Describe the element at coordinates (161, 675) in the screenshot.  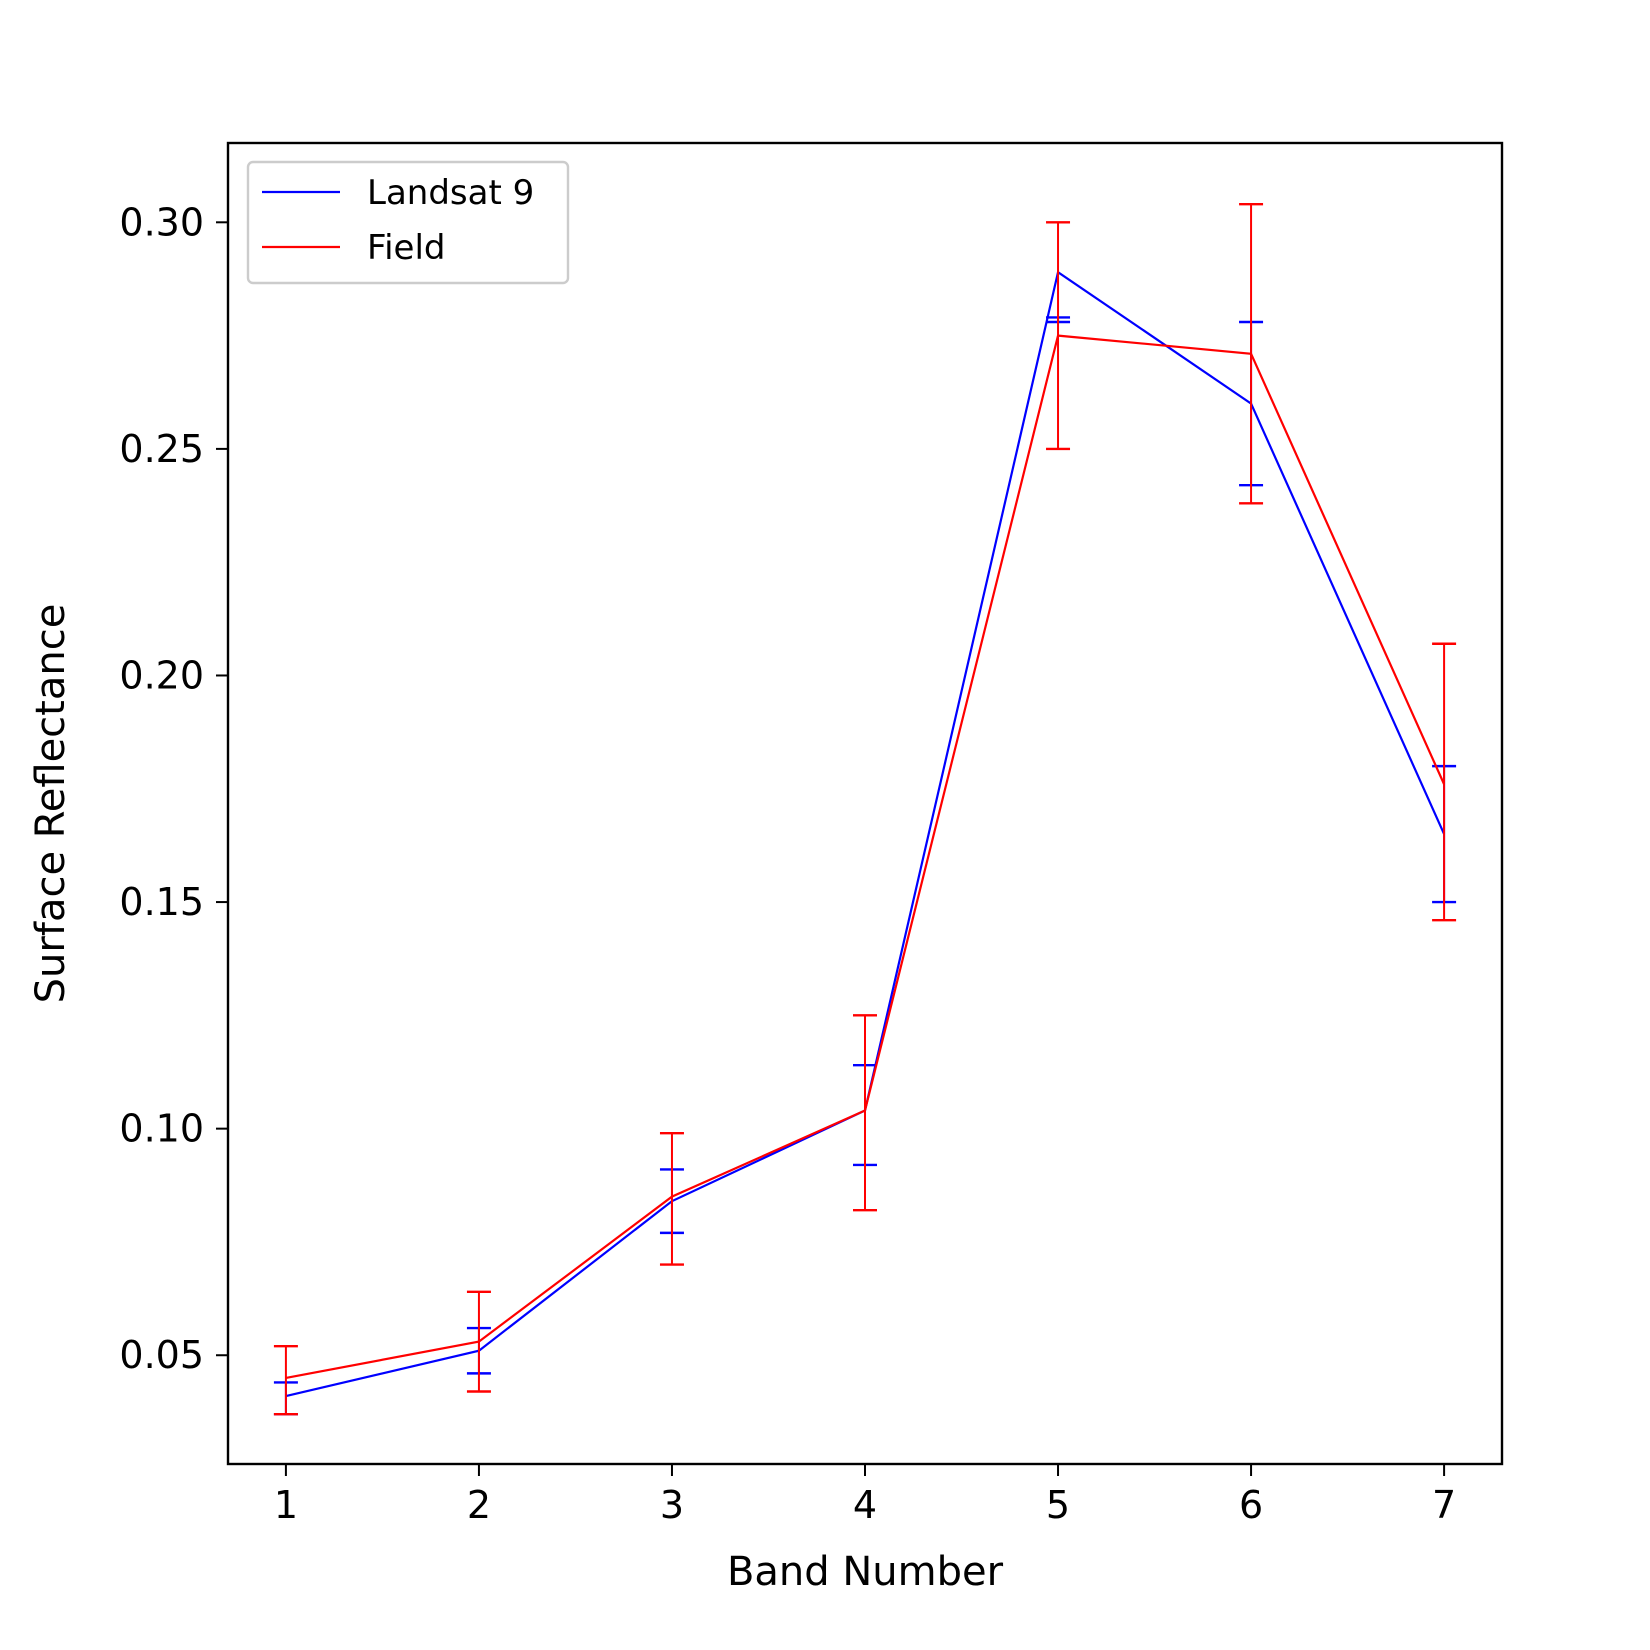
I see `y-tick-label-0.20: 0.20` at that location.